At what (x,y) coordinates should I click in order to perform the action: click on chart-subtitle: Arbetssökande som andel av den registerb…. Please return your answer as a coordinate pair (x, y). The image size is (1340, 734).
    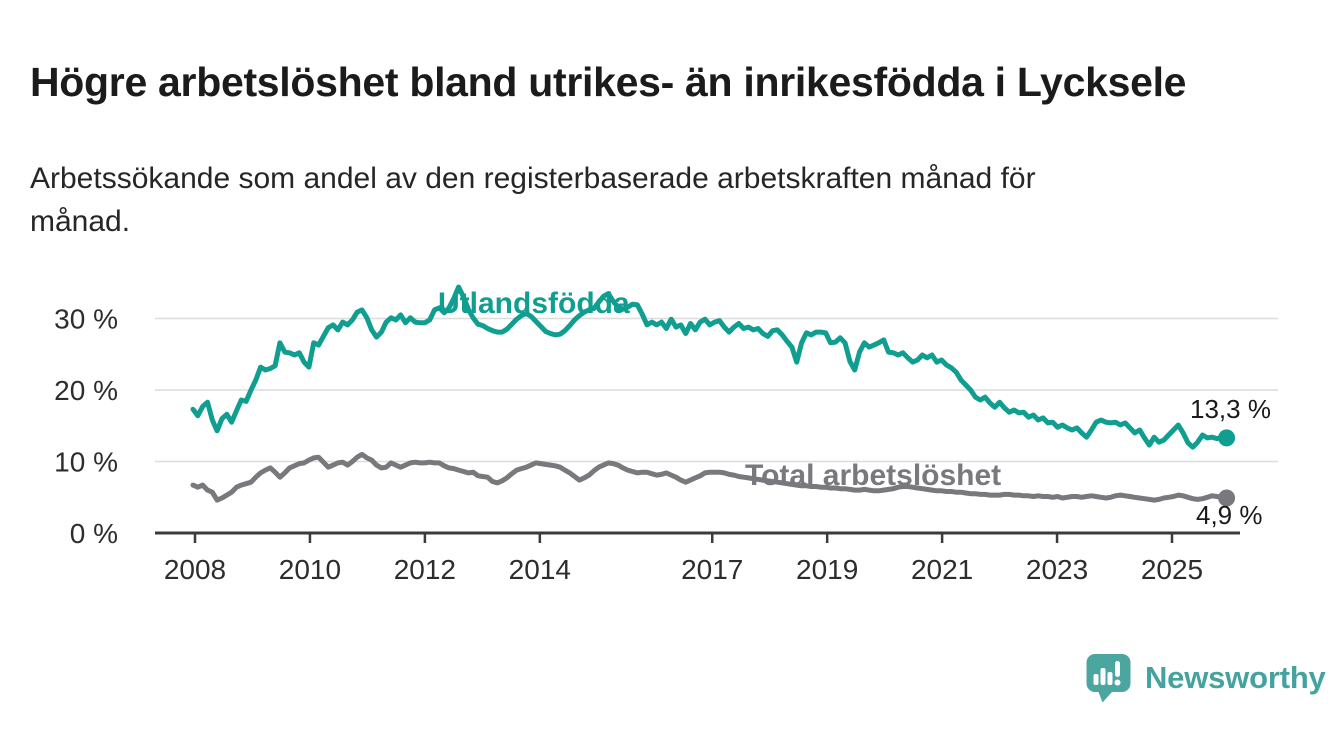
    Looking at the image, I should click on (533, 200).